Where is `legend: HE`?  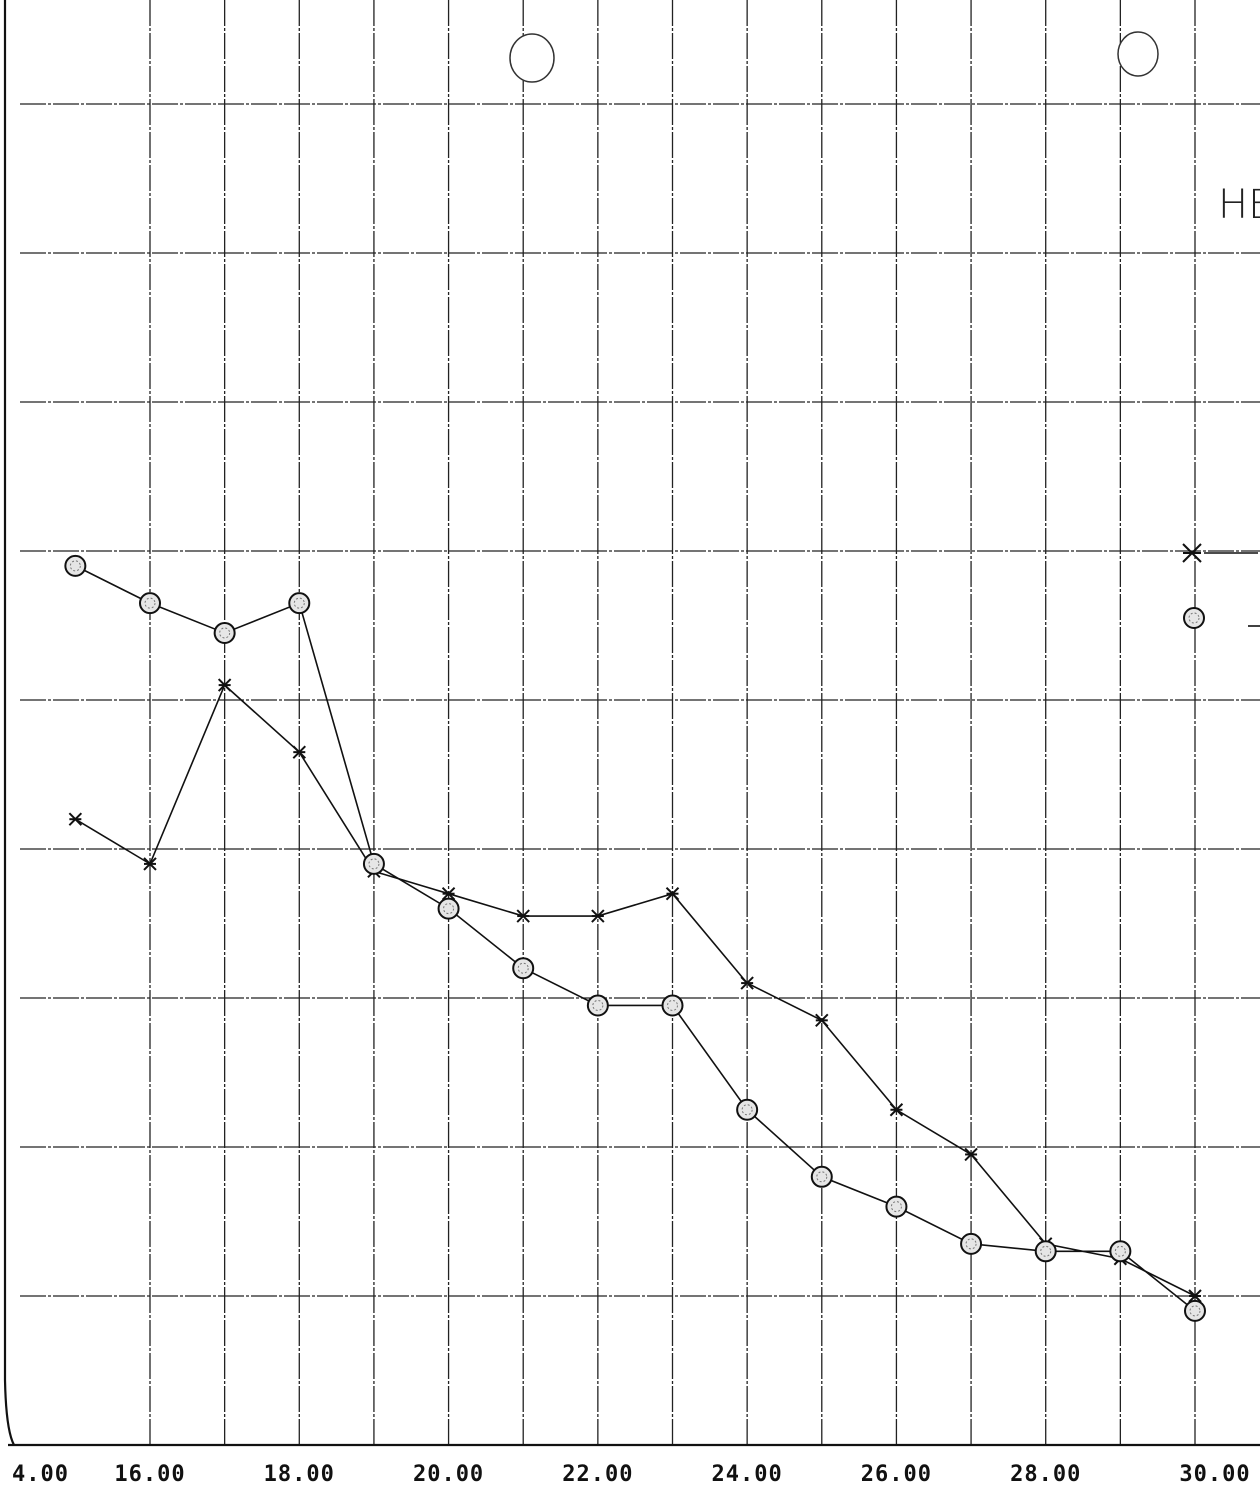 legend: HE is located at coordinates (1221, 405).